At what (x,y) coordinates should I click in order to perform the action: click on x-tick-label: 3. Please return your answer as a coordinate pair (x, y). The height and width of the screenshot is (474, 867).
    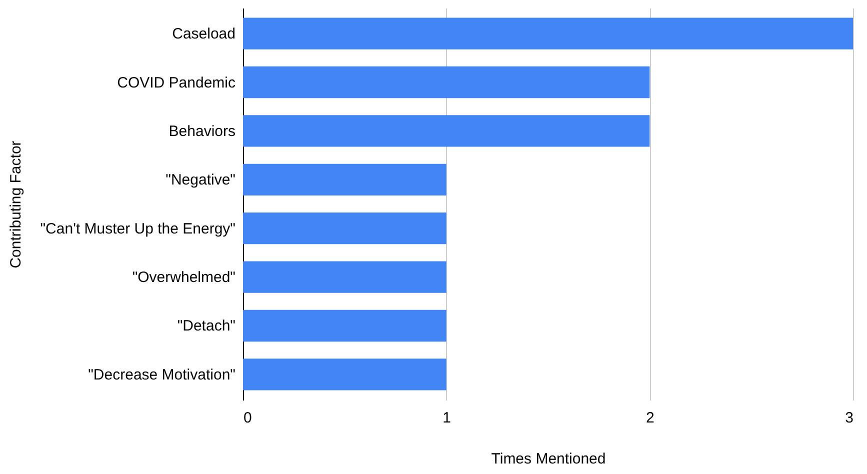
    Looking at the image, I should click on (849, 418).